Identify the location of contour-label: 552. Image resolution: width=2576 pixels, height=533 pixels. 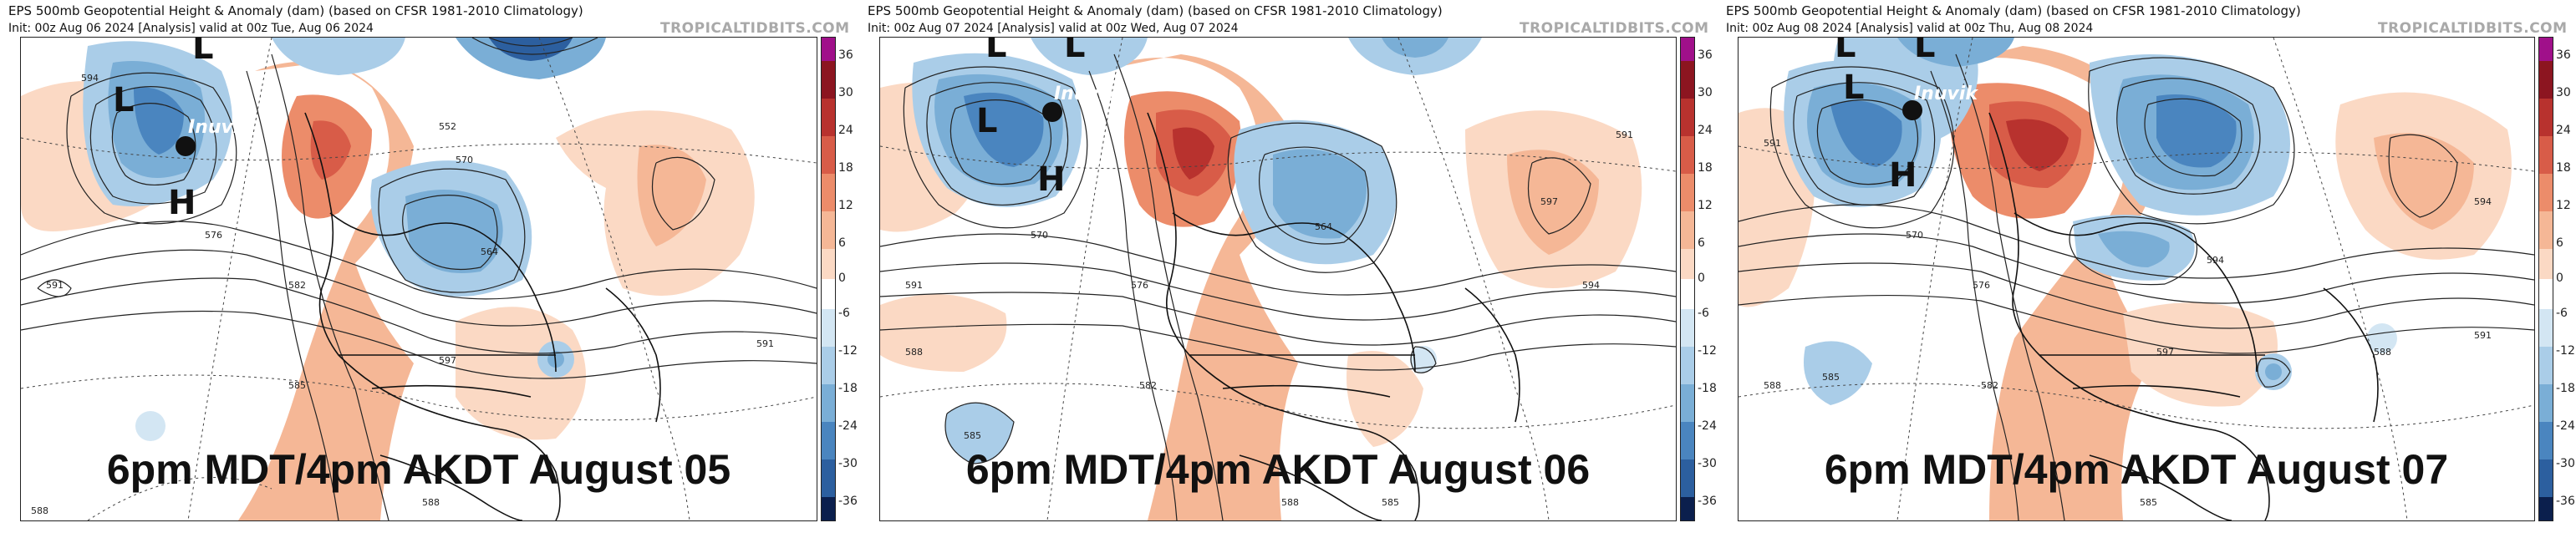
(447, 126).